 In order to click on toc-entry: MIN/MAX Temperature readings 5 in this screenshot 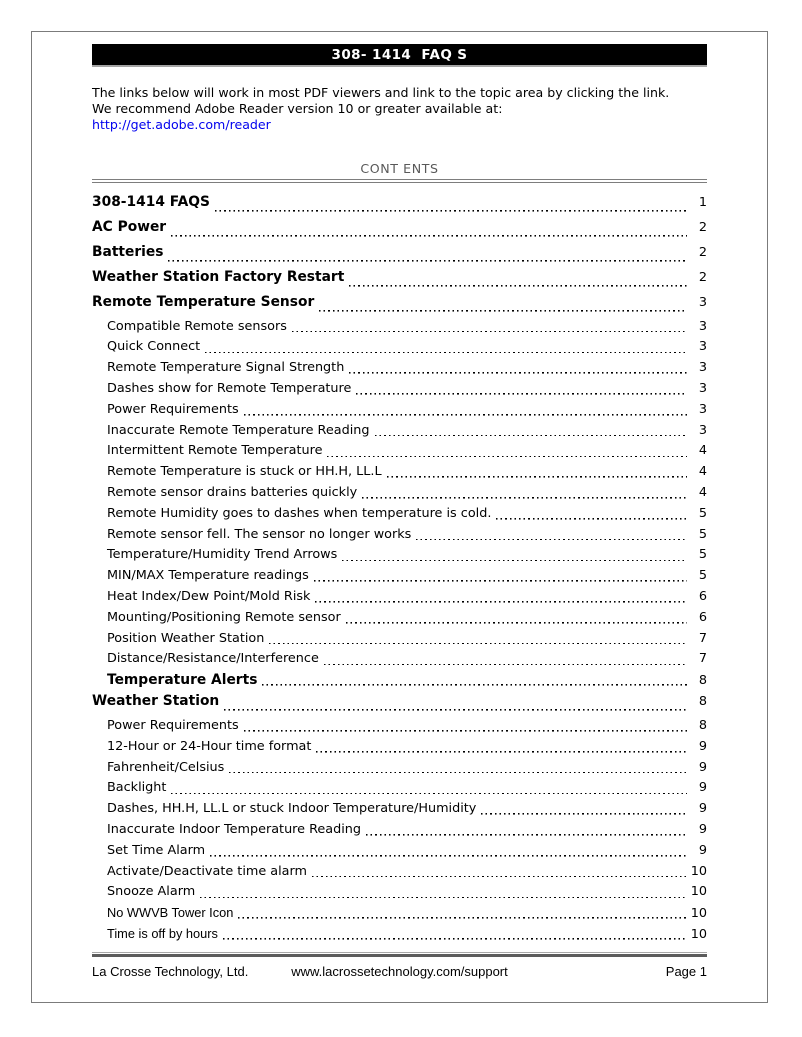, I will do `click(399, 578)`.